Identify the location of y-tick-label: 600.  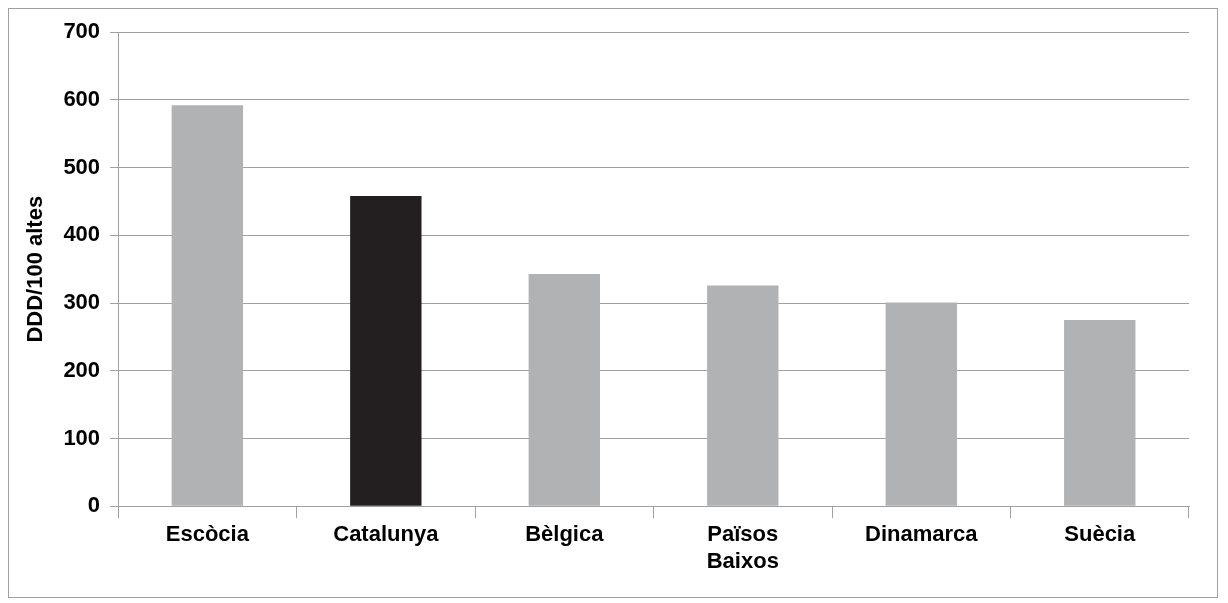
(82, 98).